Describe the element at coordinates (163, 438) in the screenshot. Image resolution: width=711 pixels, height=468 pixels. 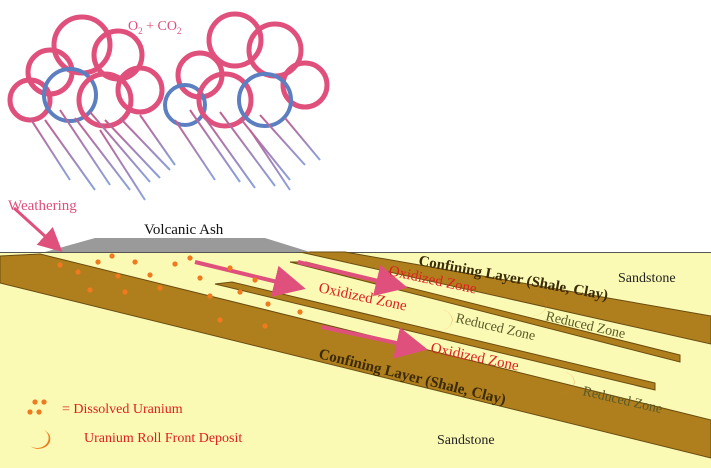
I see `legend-roll-front-label: Uranium Roll Front Deposit` at that location.